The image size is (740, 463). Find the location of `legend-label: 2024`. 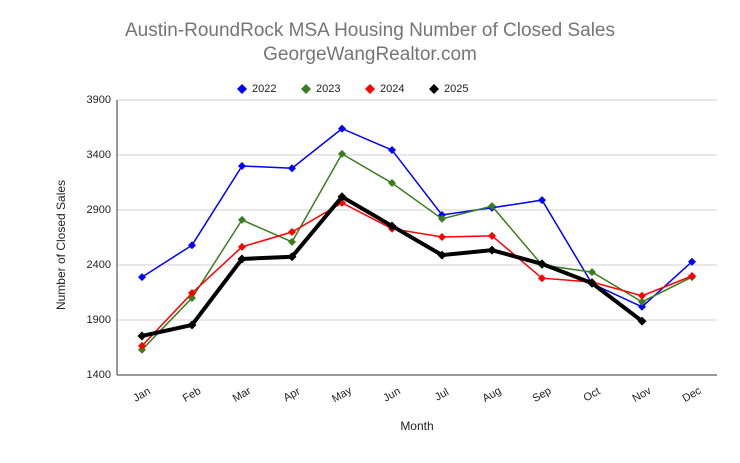

legend-label: 2024 is located at coordinates (392, 89).